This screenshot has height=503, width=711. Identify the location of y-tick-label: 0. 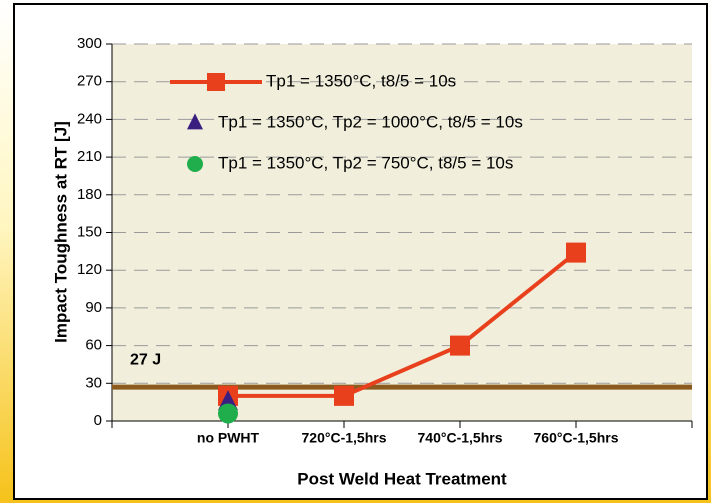
(98, 420).